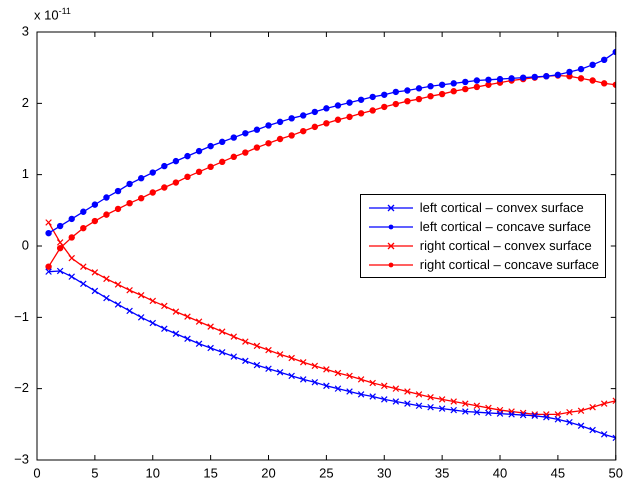  Describe the element at coordinates (21, 459) in the screenshot. I see `y-tick-label: −3` at that location.